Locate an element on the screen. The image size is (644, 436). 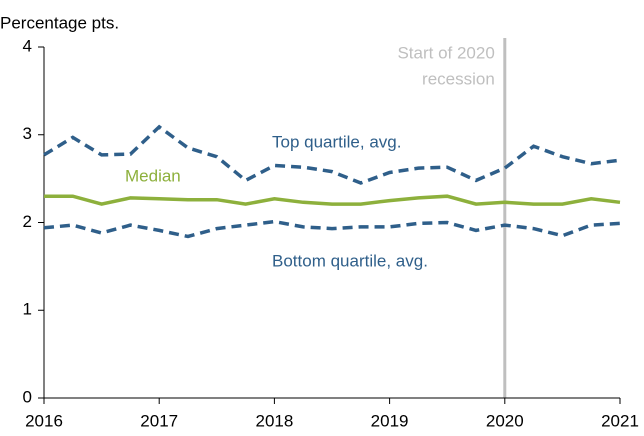
y-tick-label: 4 is located at coordinates (27, 45).